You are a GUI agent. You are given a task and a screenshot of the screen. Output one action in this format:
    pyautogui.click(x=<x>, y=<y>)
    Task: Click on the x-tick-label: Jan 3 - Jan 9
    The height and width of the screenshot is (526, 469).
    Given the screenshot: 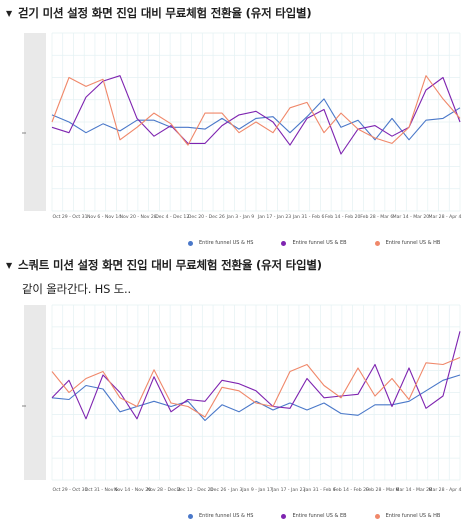 What is the action you would take?
    pyautogui.click(x=240, y=217)
    